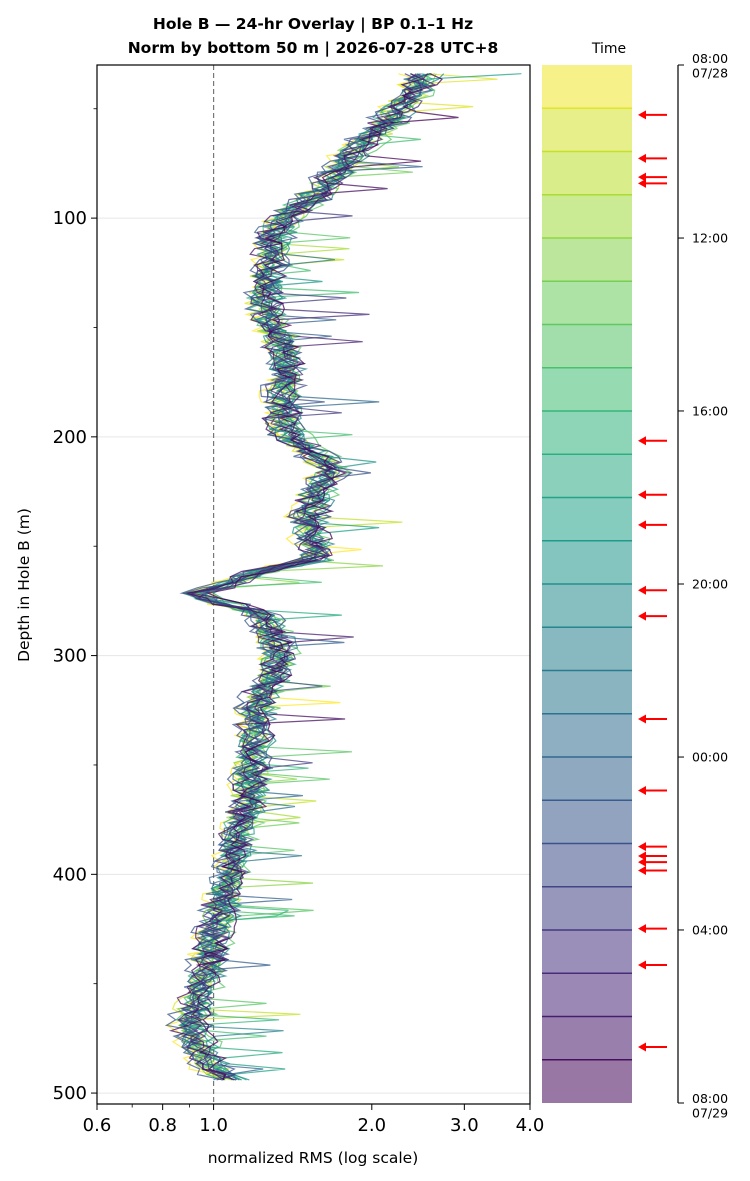 This screenshot has height=1181, width=750. I want to click on colorbar-tick-label: 12:00, so click(710, 238).